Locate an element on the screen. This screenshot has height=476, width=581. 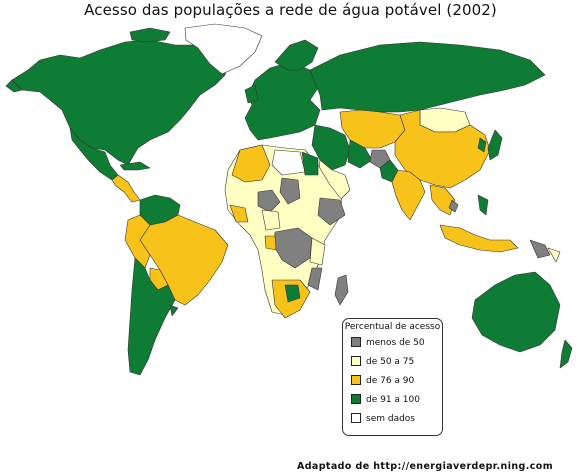
indonesia is located at coordinates (479, 238).